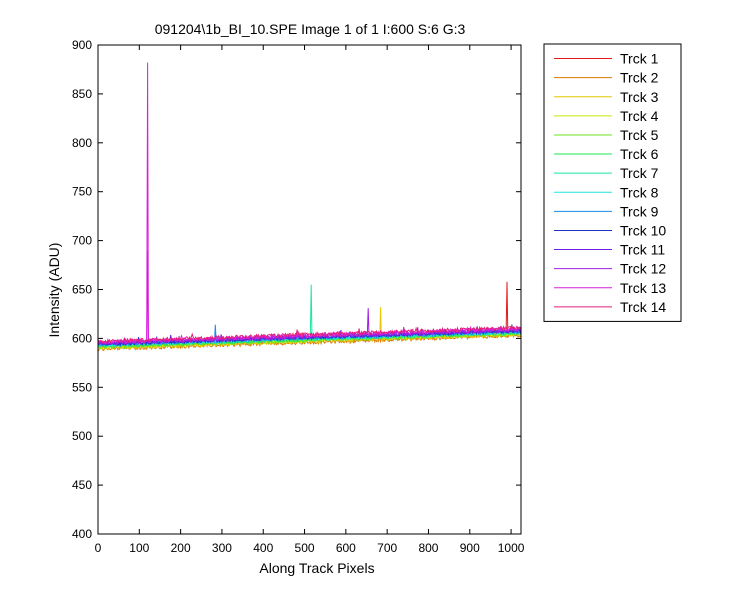 This screenshot has width=750, height=600. Describe the element at coordinates (305, 548) in the screenshot. I see `x-tick-label: 500` at that location.